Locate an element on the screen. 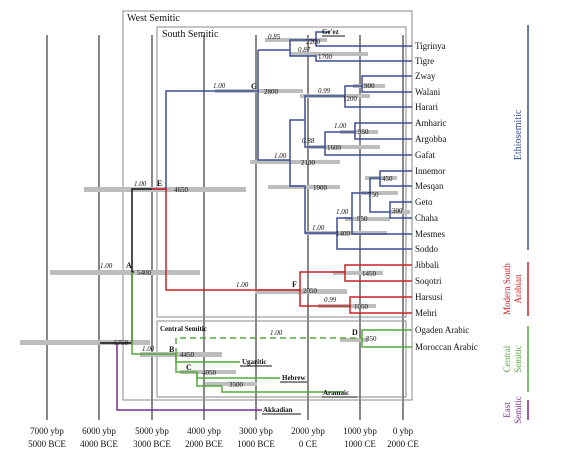  leaf-amharic: Amharic is located at coordinates (431, 123).